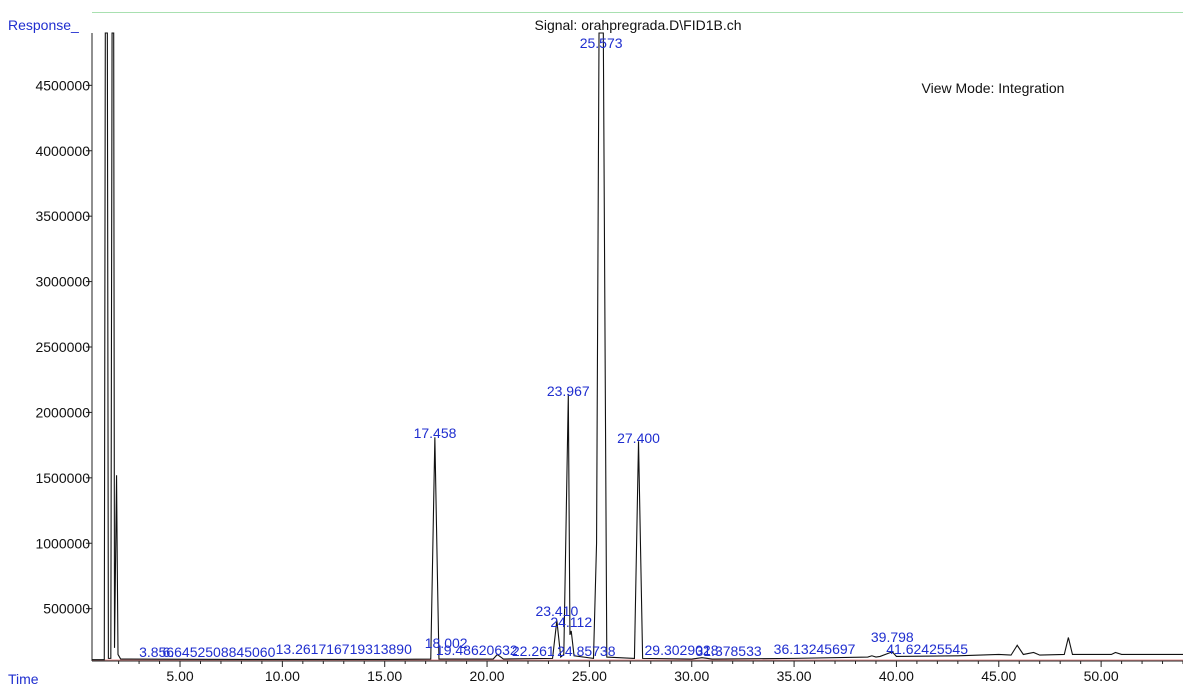  What do you see at coordinates (638, 438) in the screenshot?
I see `peak-label: 27.400` at bounding box center [638, 438].